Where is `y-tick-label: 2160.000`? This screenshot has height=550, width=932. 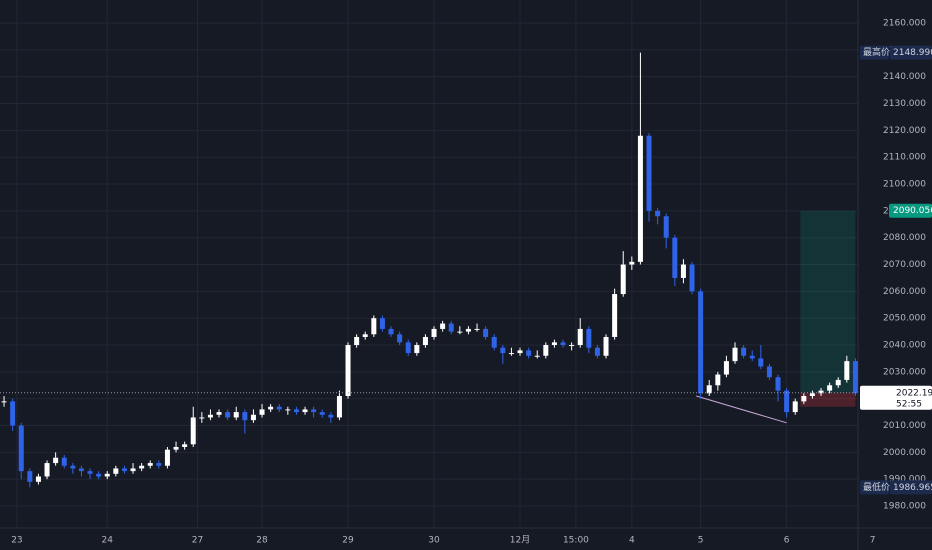 y-tick-label: 2160.000 is located at coordinates (904, 24).